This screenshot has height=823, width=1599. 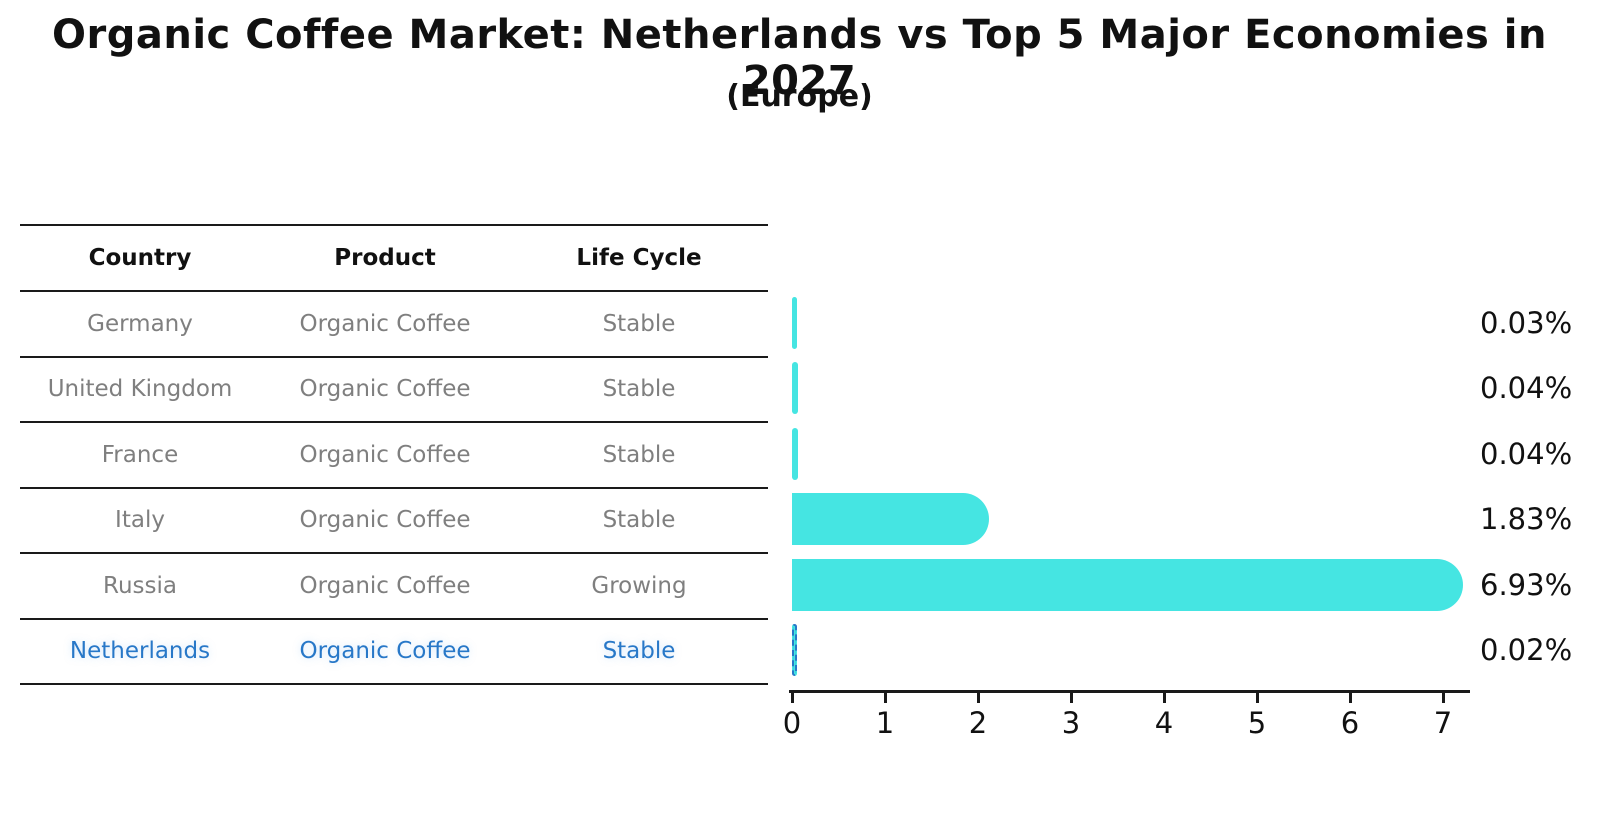 What do you see at coordinates (140, 454) in the screenshot?
I see `country-cell: France` at bounding box center [140, 454].